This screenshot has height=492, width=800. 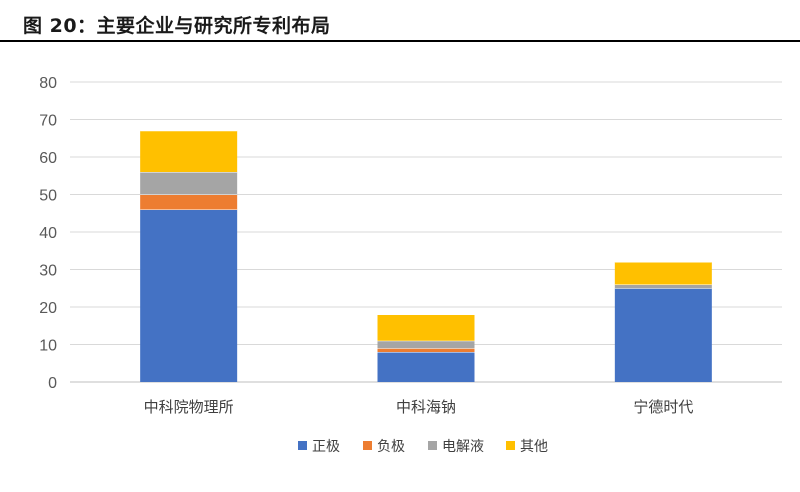 I want to click on x-category-label: 中科院物理所, so click(x=189, y=407).